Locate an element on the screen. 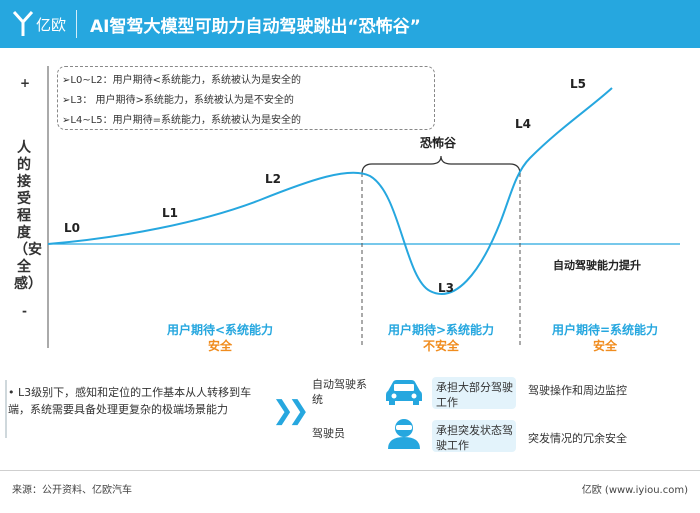 The image size is (700, 513). level-label-l4: L4 is located at coordinates (523, 124).